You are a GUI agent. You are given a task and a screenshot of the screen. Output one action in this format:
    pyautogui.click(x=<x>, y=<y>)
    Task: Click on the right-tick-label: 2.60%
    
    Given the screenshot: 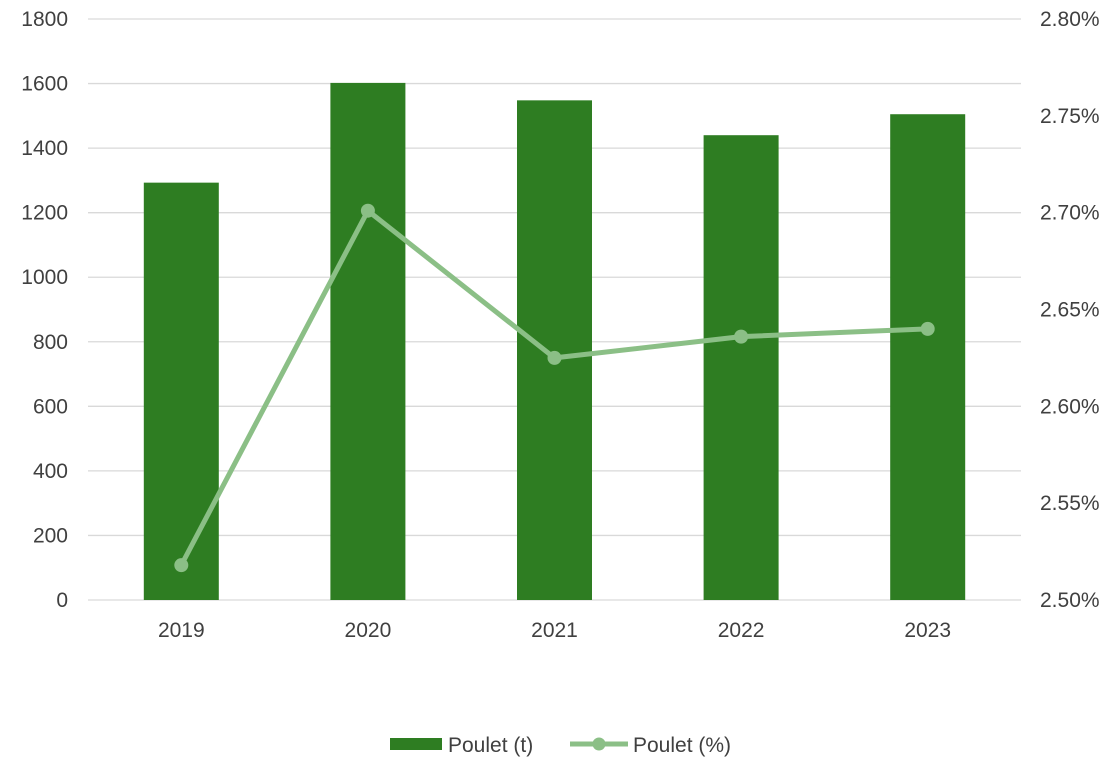 What is the action you would take?
    pyautogui.click(x=1070, y=406)
    